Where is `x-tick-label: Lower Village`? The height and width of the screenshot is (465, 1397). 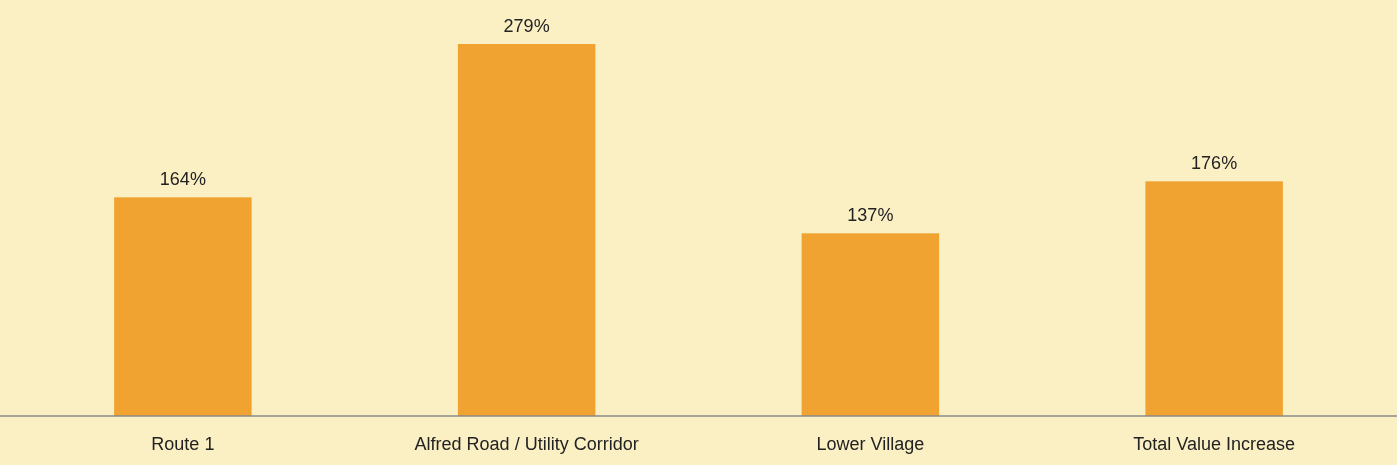
x-tick-label: Lower Village is located at coordinates (870, 444).